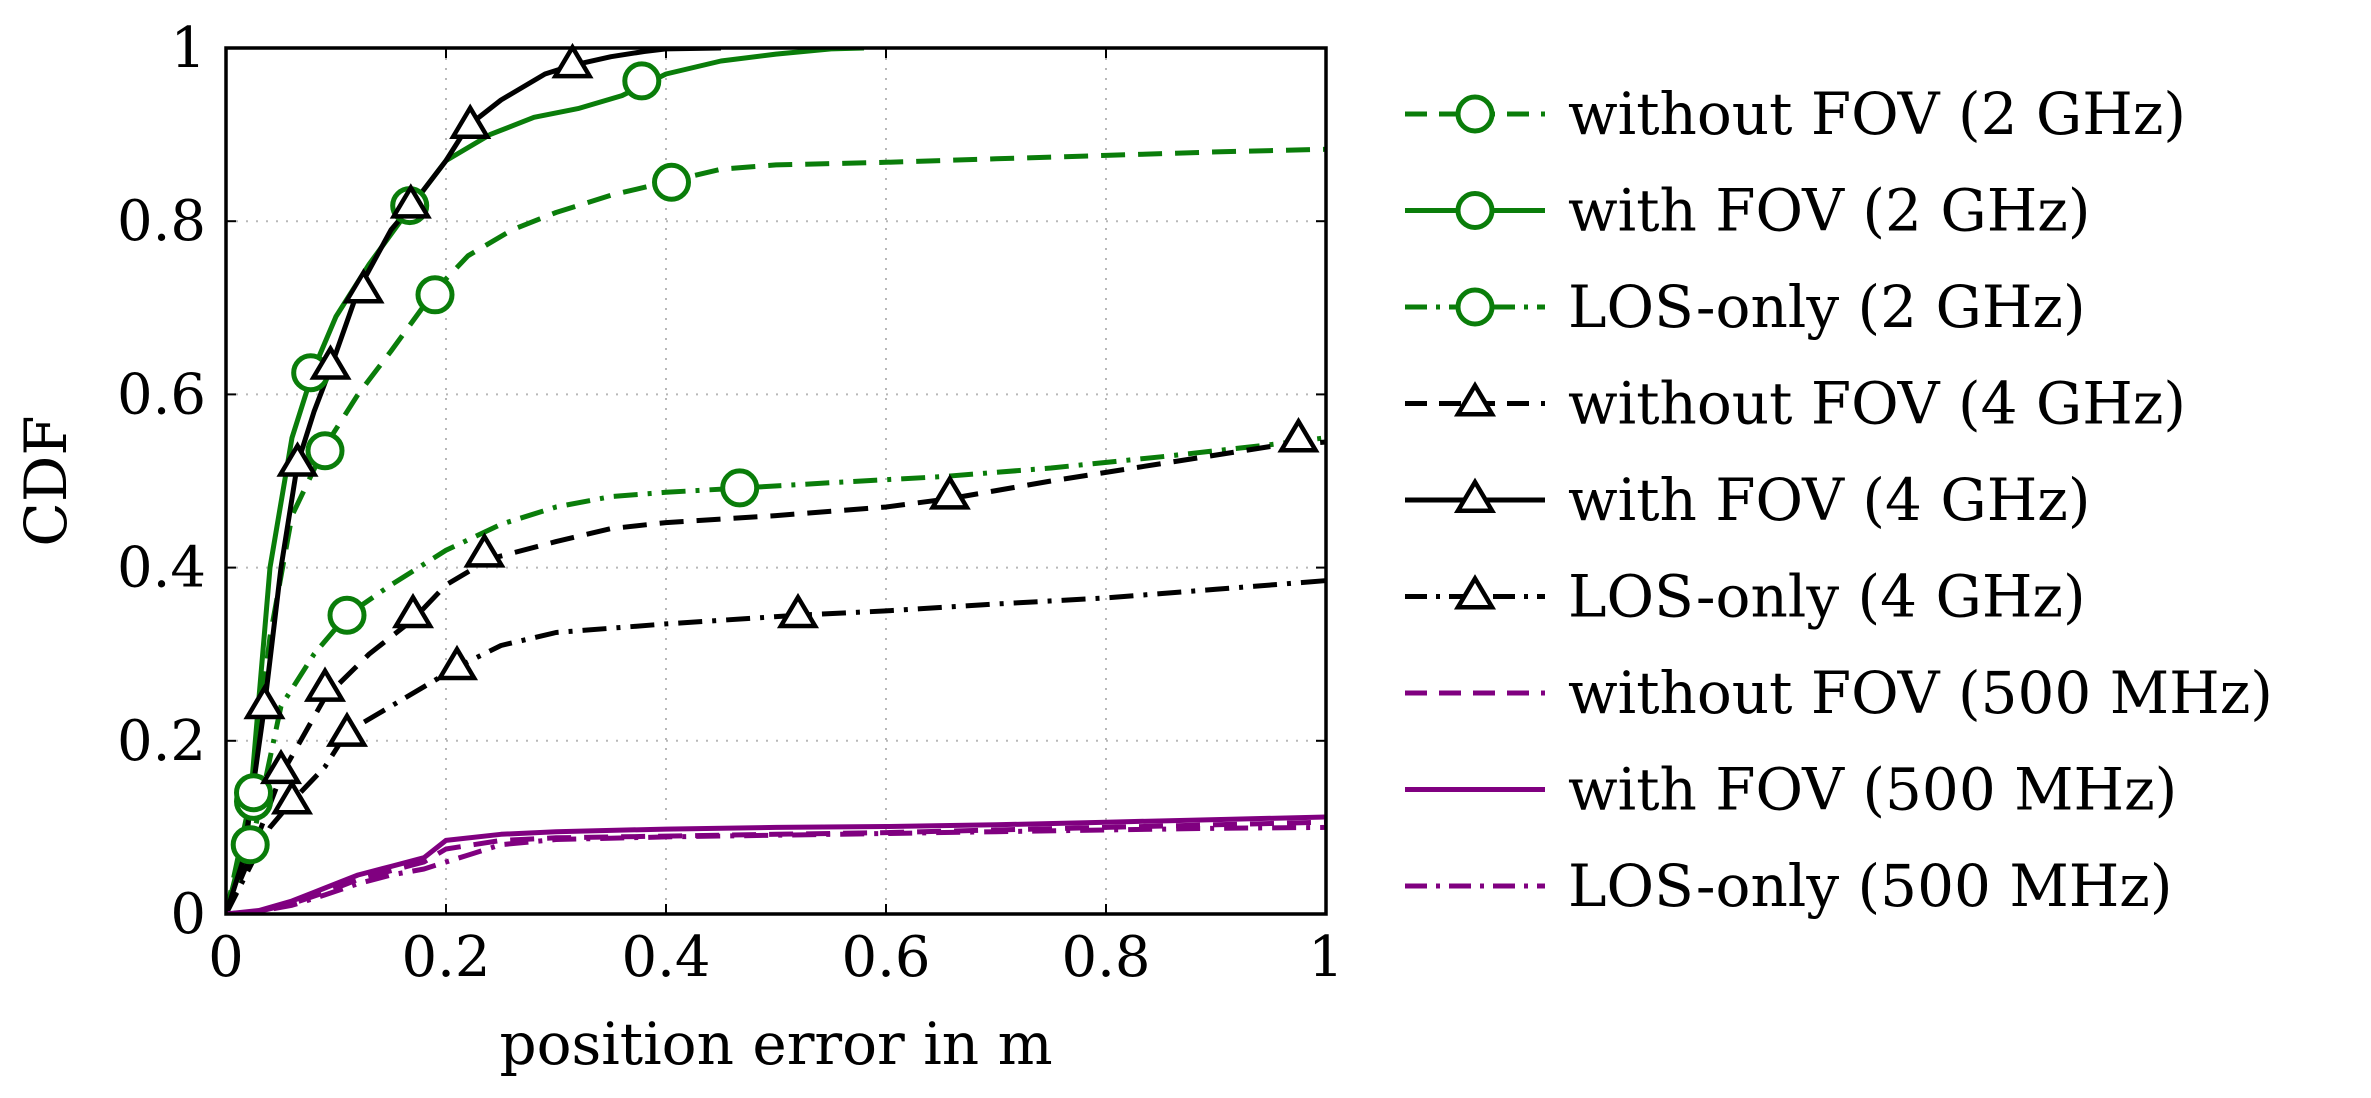  I want to click on legend-entry: LOS-only (2 GHz), so click(1745, 307).